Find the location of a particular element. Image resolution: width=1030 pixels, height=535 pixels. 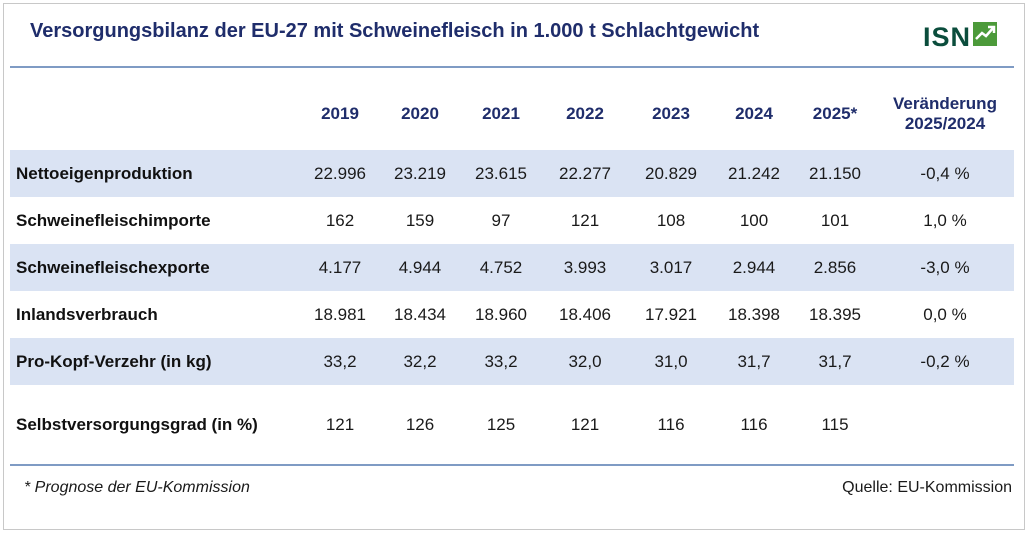

isn-logo: ISN is located at coordinates (960, 36).